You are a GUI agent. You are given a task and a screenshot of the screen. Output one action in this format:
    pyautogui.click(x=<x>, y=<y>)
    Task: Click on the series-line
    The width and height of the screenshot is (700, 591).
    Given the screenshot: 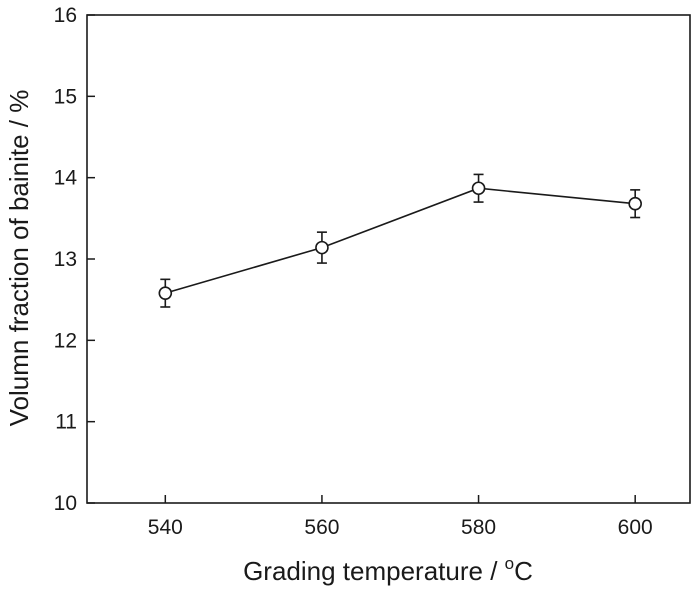 What is the action you would take?
    pyautogui.click(x=400, y=240)
    